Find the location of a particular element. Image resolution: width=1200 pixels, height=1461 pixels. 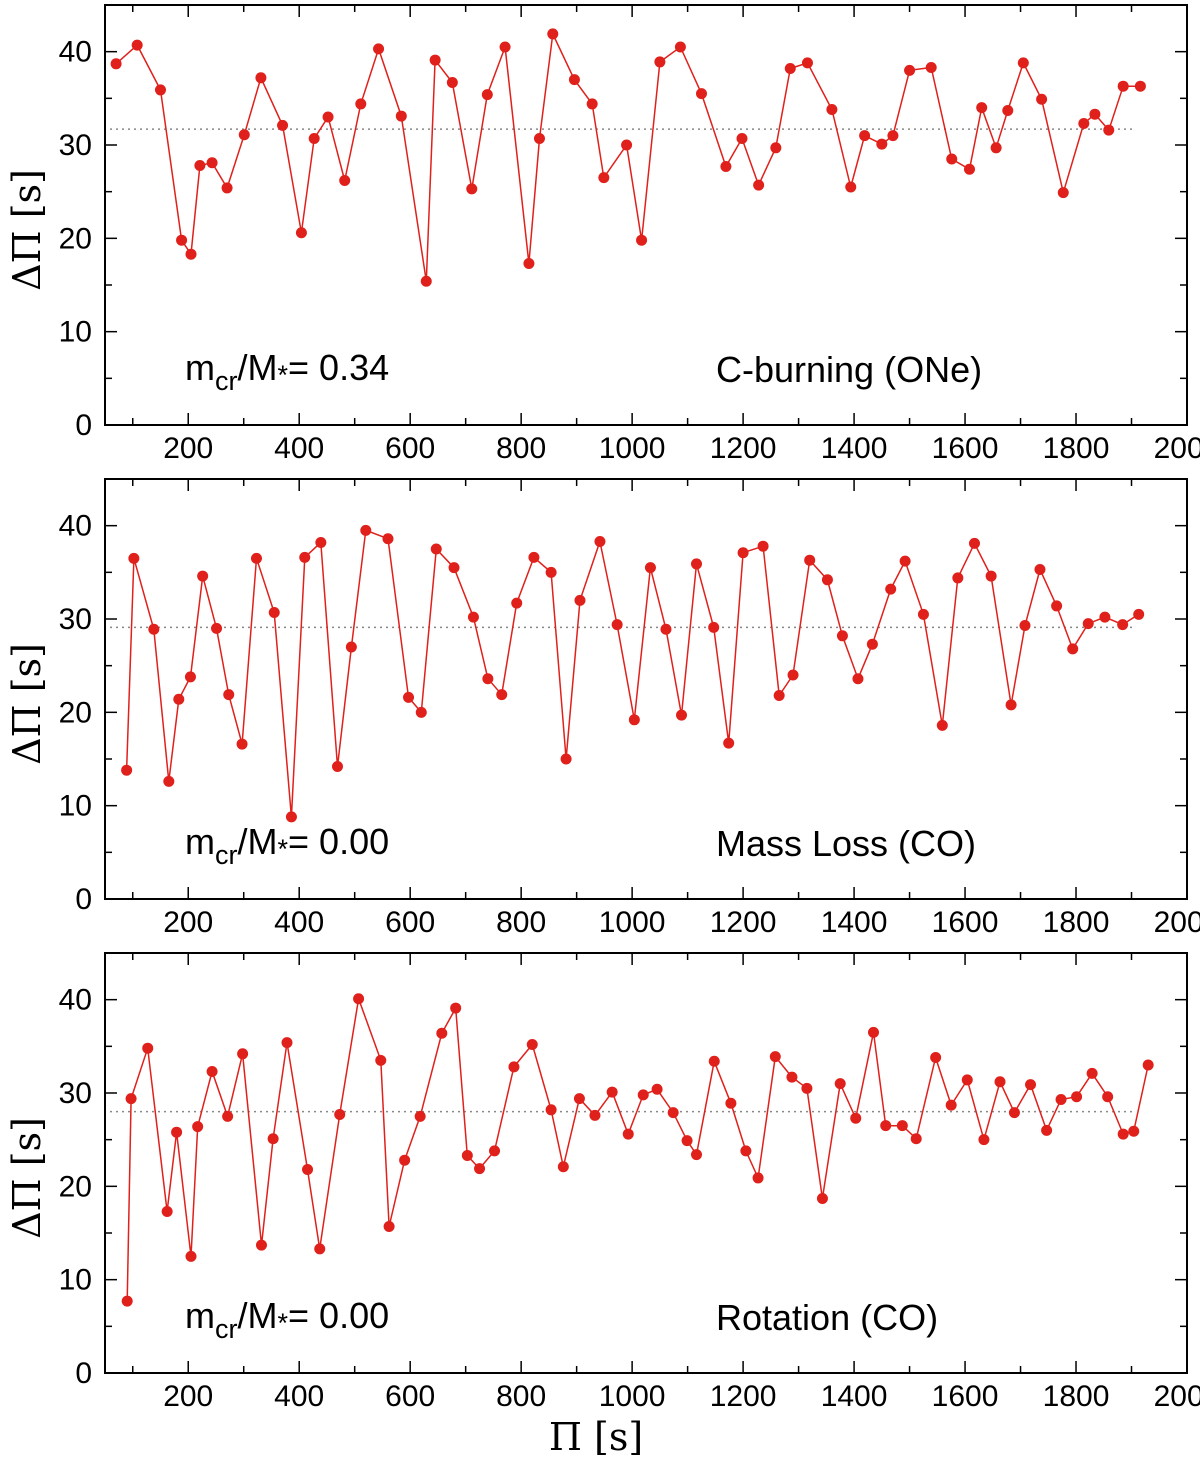

x-tick-label: 800 is located at coordinates (521, 922).